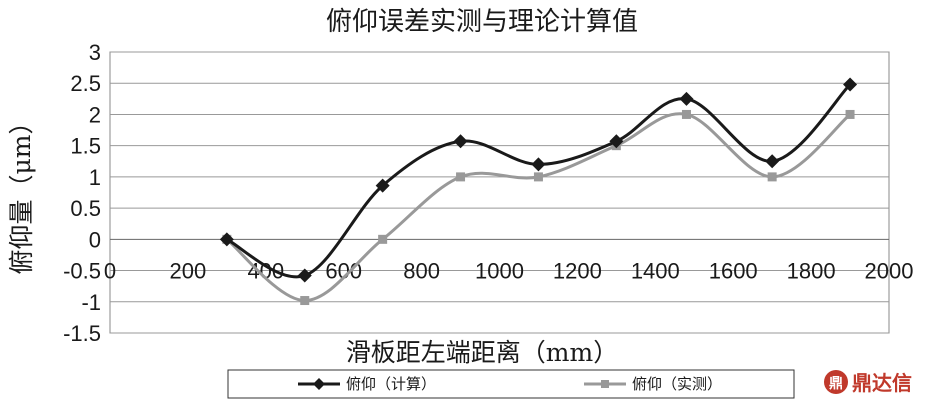 This screenshot has width=925, height=404. I want to click on y-tick-label: 2.5, so click(85, 83).